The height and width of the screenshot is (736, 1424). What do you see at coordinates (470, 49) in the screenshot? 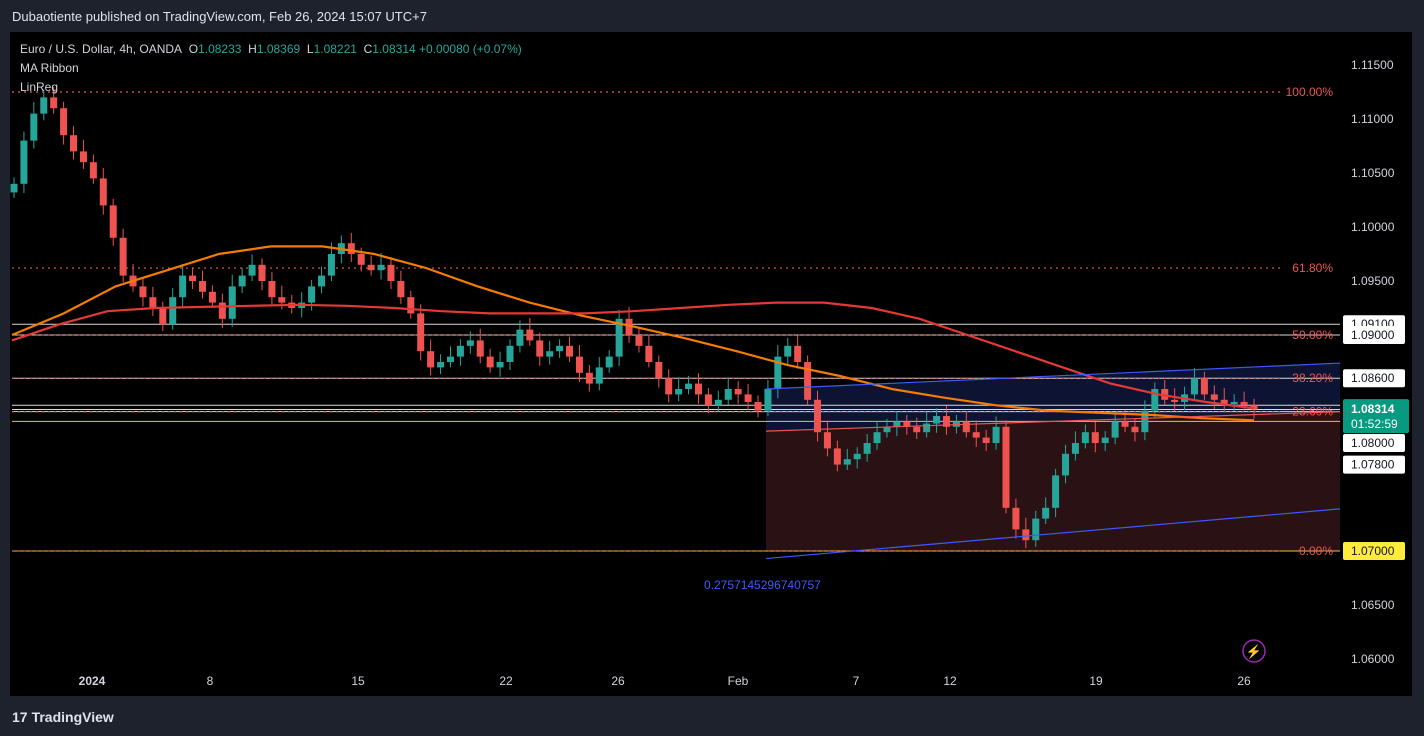
I see `change-value: +0.00080 (+0.07%)` at bounding box center [470, 49].